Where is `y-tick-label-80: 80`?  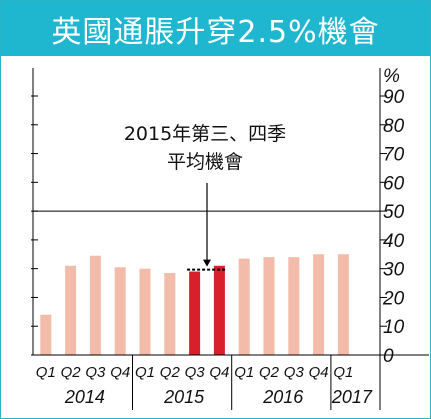 y-tick-label-80: 80 is located at coordinates (394, 126).